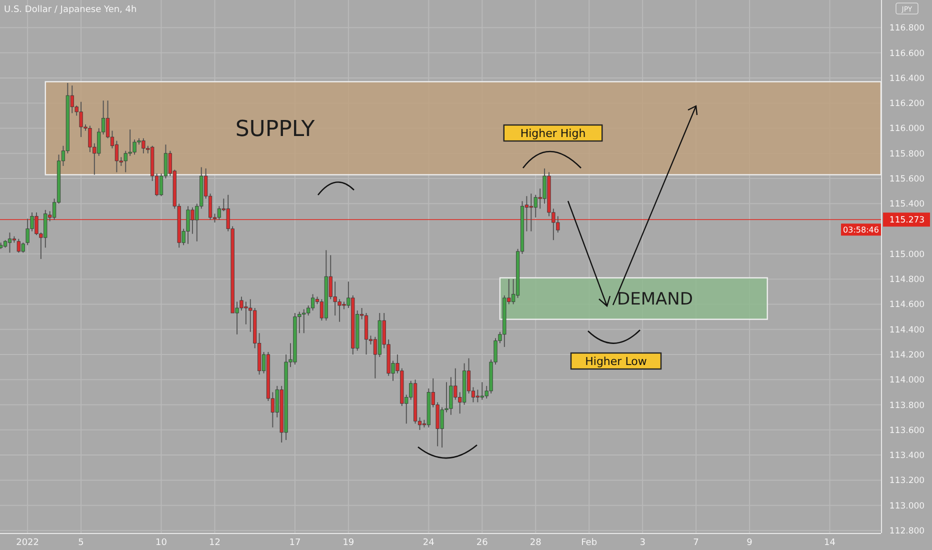  Describe the element at coordinates (295, 543) in the screenshot. I see `x-tick-label: 17` at that location.